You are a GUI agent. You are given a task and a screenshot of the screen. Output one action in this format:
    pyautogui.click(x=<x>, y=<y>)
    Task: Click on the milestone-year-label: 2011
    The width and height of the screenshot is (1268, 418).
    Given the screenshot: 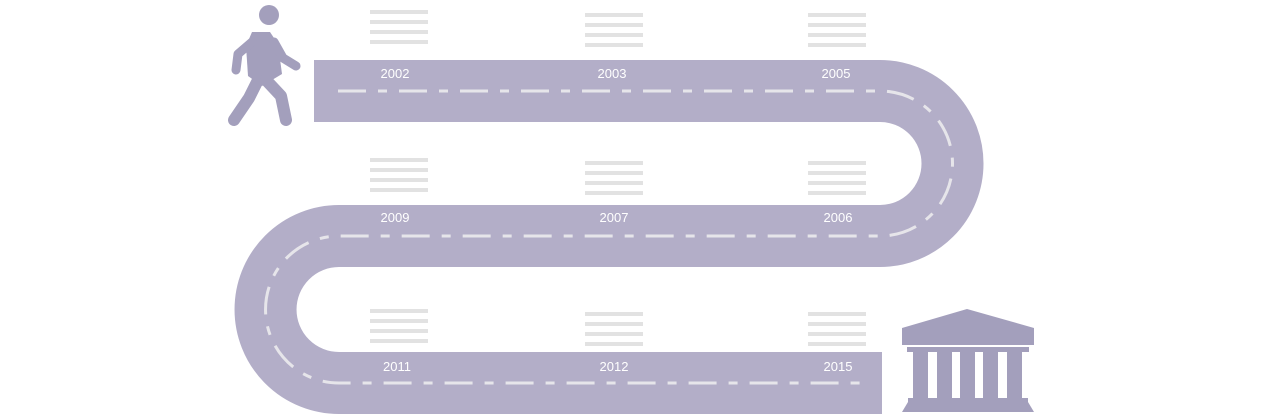 What is the action you would take?
    pyautogui.click(x=397, y=366)
    